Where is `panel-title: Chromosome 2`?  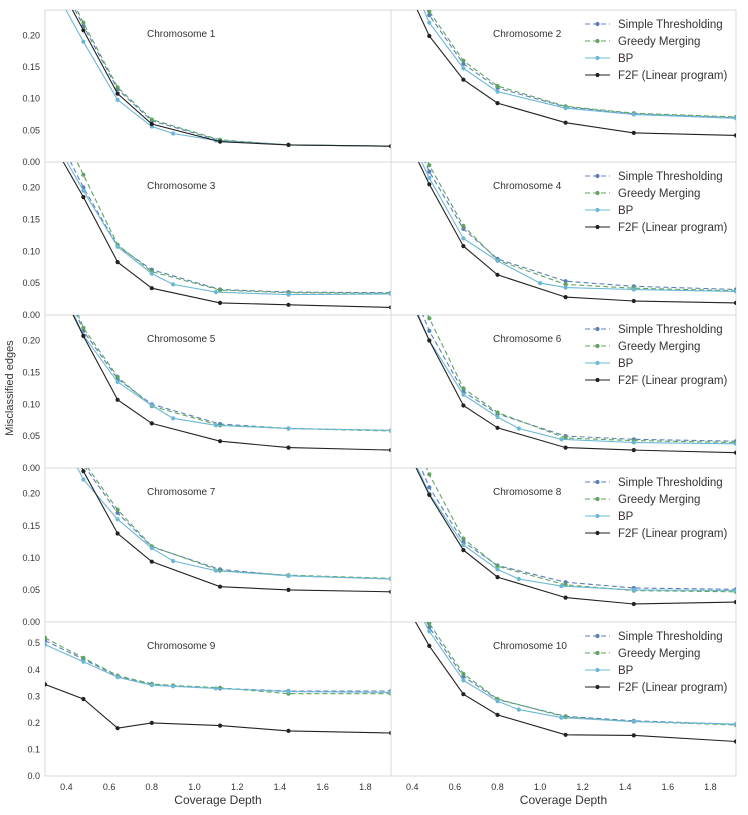 panel-title: Chromosome 2 is located at coordinates (527, 34).